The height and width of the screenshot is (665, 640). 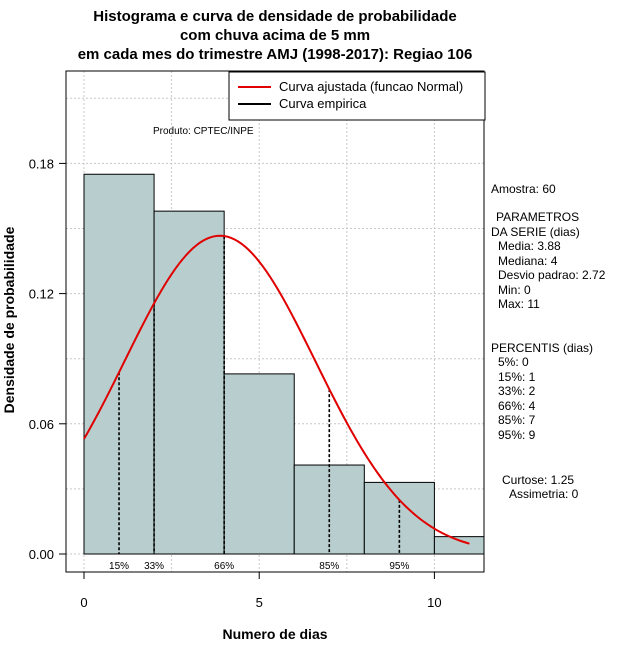 What do you see at coordinates (514, 290) in the screenshot?
I see `min-text: Min: 0` at bounding box center [514, 290].